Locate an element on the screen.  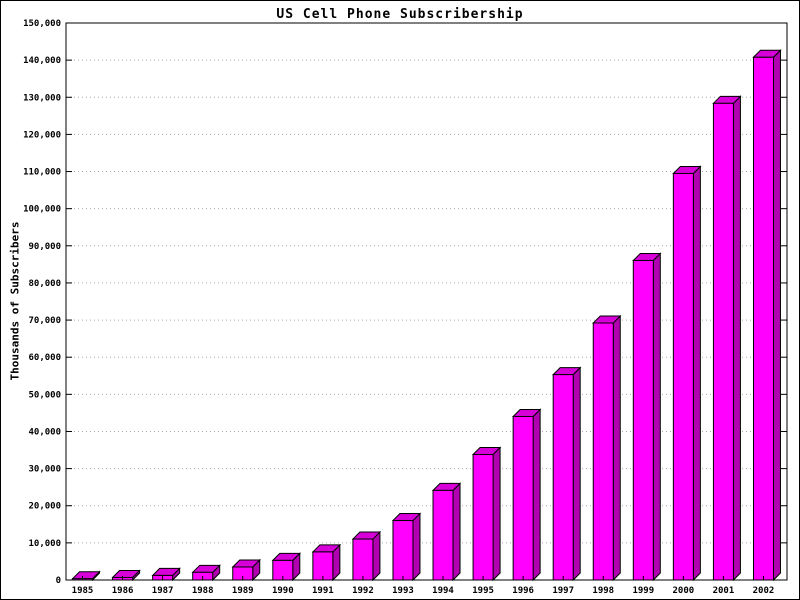
bar-1997 is located at coordinates (563, 477).